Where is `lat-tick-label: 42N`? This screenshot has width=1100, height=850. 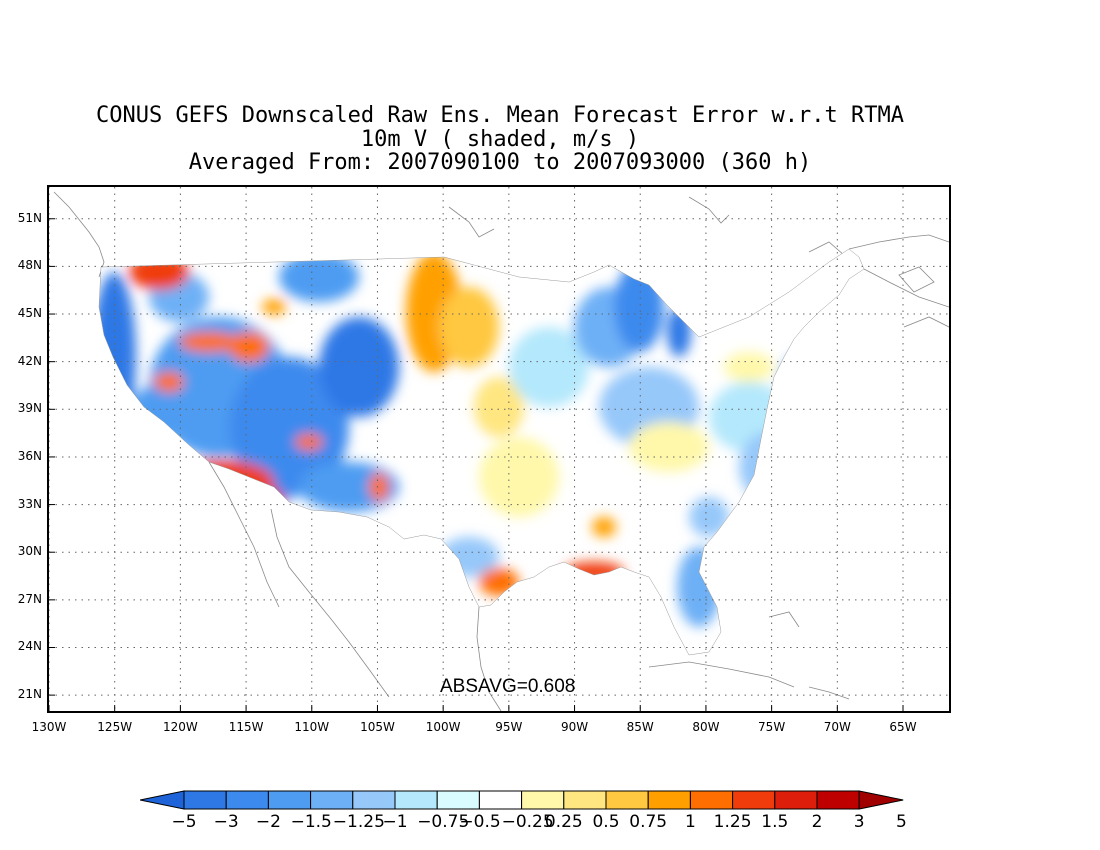
lat-tick-label: 42N is located at coordinates (29, 360).